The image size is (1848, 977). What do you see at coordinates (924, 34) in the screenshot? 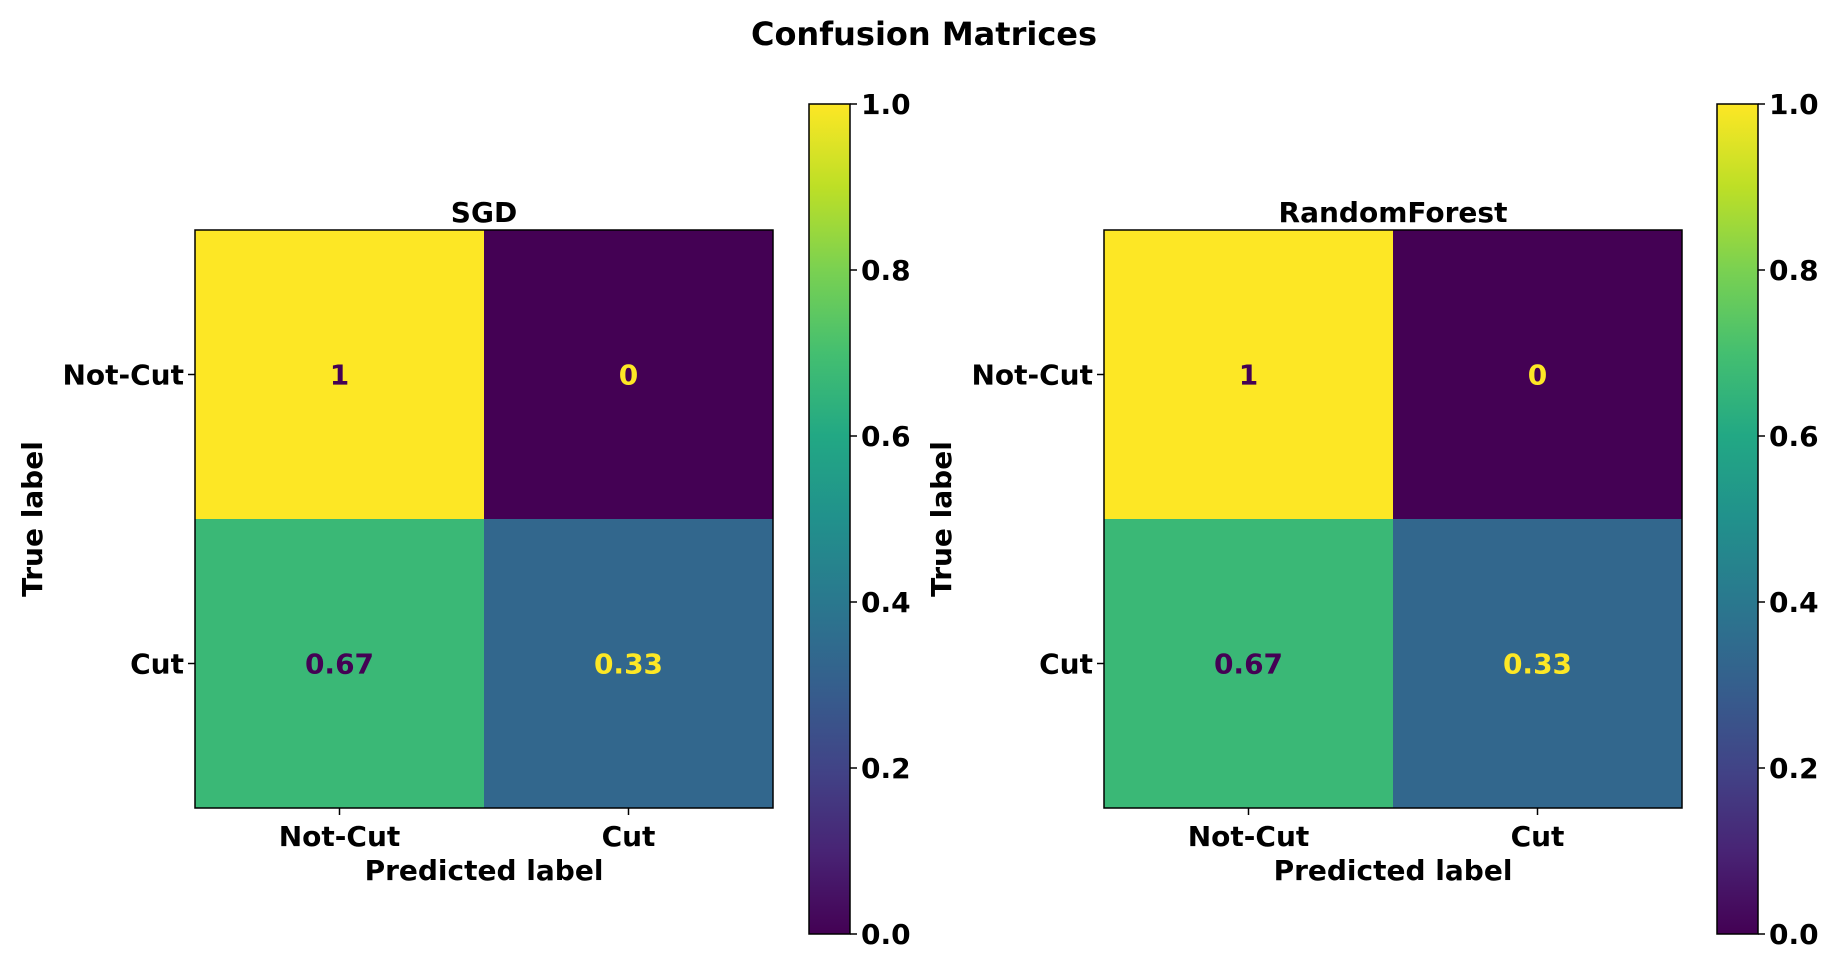
I see `figure-title: Confusion Matrices` at bounding box center [924, 34].